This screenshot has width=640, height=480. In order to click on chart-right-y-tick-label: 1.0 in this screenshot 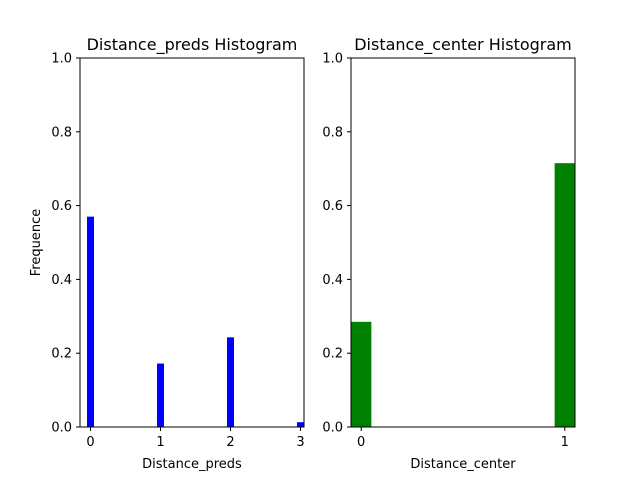, I will do `click(332, 59)`.